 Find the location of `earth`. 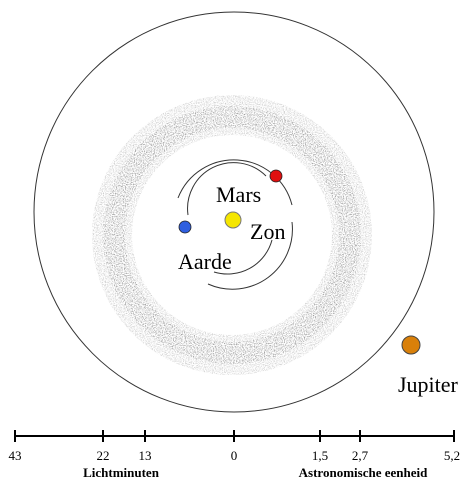

earth is located at coordinates (185, 227).